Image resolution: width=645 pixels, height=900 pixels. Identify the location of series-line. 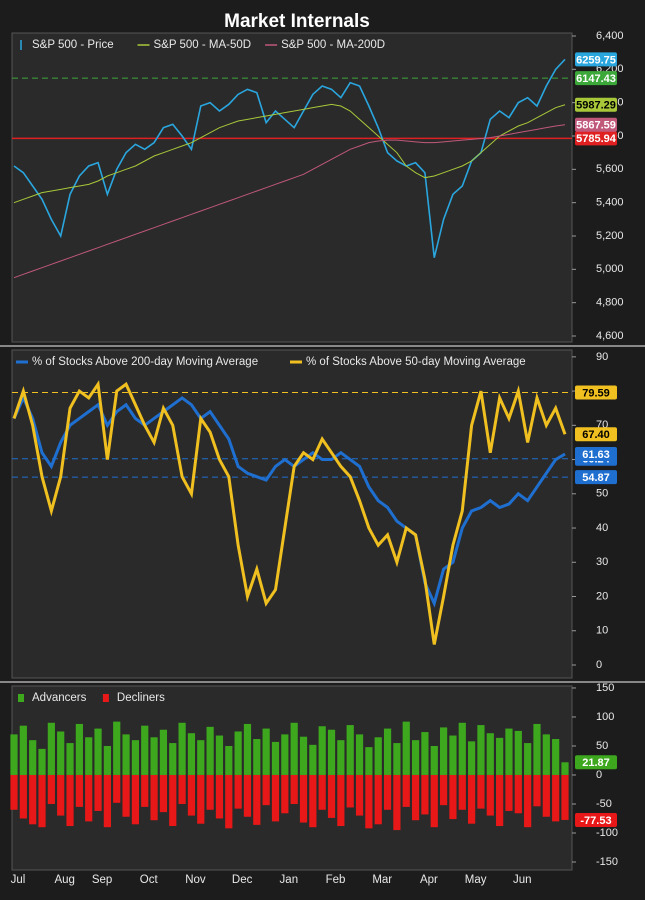
(289, 201).